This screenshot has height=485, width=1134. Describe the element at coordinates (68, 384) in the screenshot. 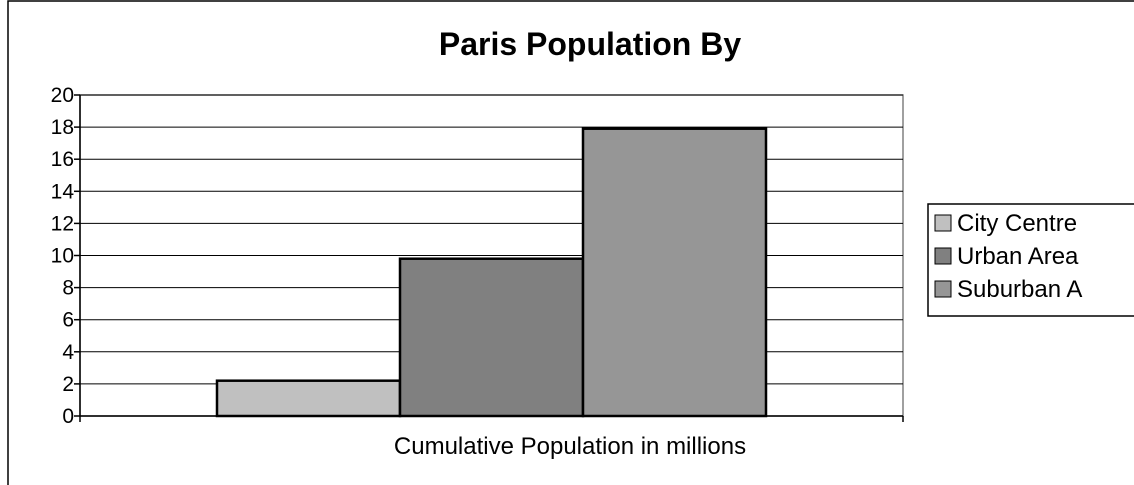

I see `y-tick-label-2: 2` at that location.